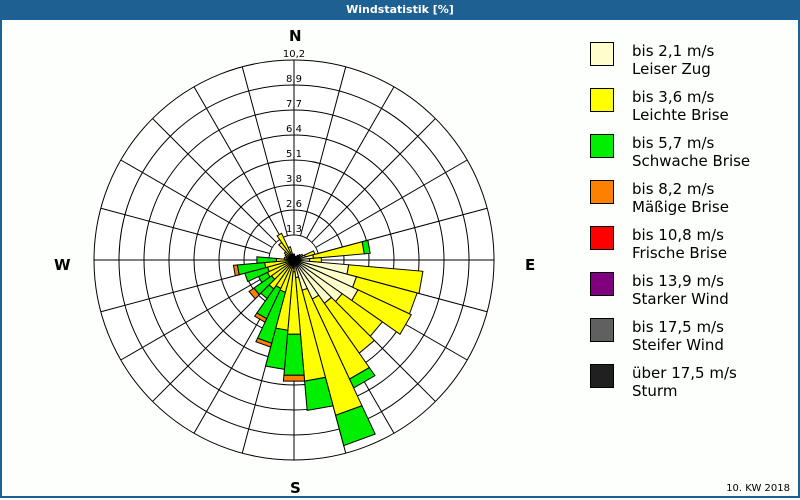  Describe the element at coordinates (673, 143) in the screenshot. I see `legend-speed: bis 5,7 m/s` at that location.